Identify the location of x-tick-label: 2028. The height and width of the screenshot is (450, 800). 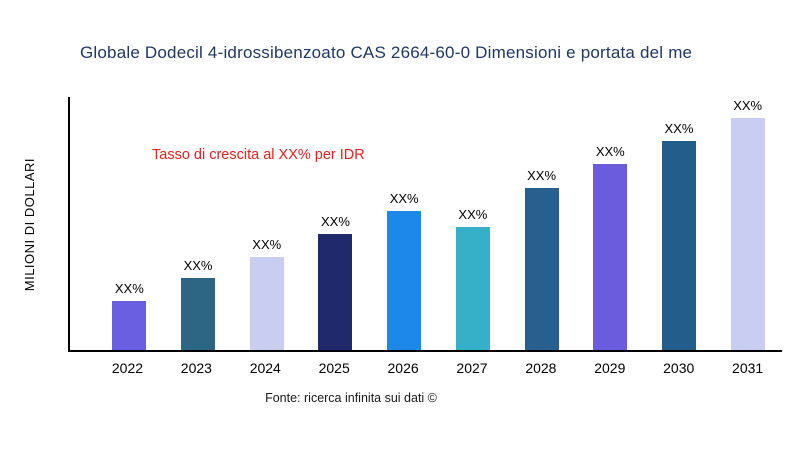
(541, 368).